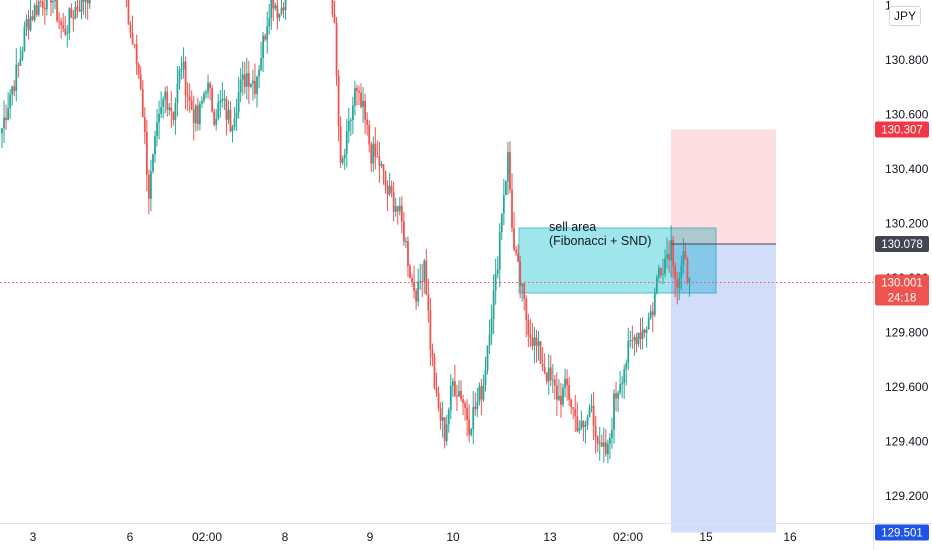 The height and width of the screenshot is (550, 932). I want to click on price-tick-label: 130.200, so click(907, 224).